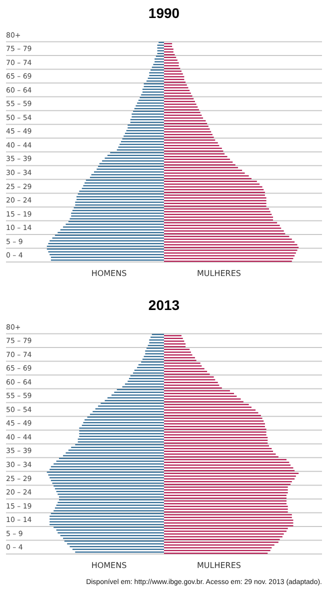 The image size is (332, 595). I want to click on chart-title: 2013, so click(164, 305).